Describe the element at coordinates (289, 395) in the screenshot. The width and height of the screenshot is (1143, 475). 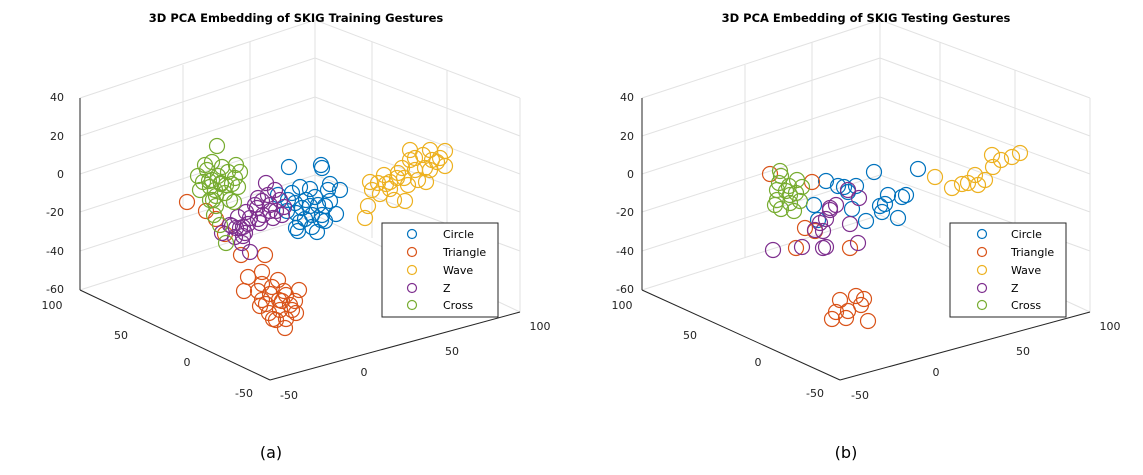
I see `y-tick-a-0: -50` at that location.